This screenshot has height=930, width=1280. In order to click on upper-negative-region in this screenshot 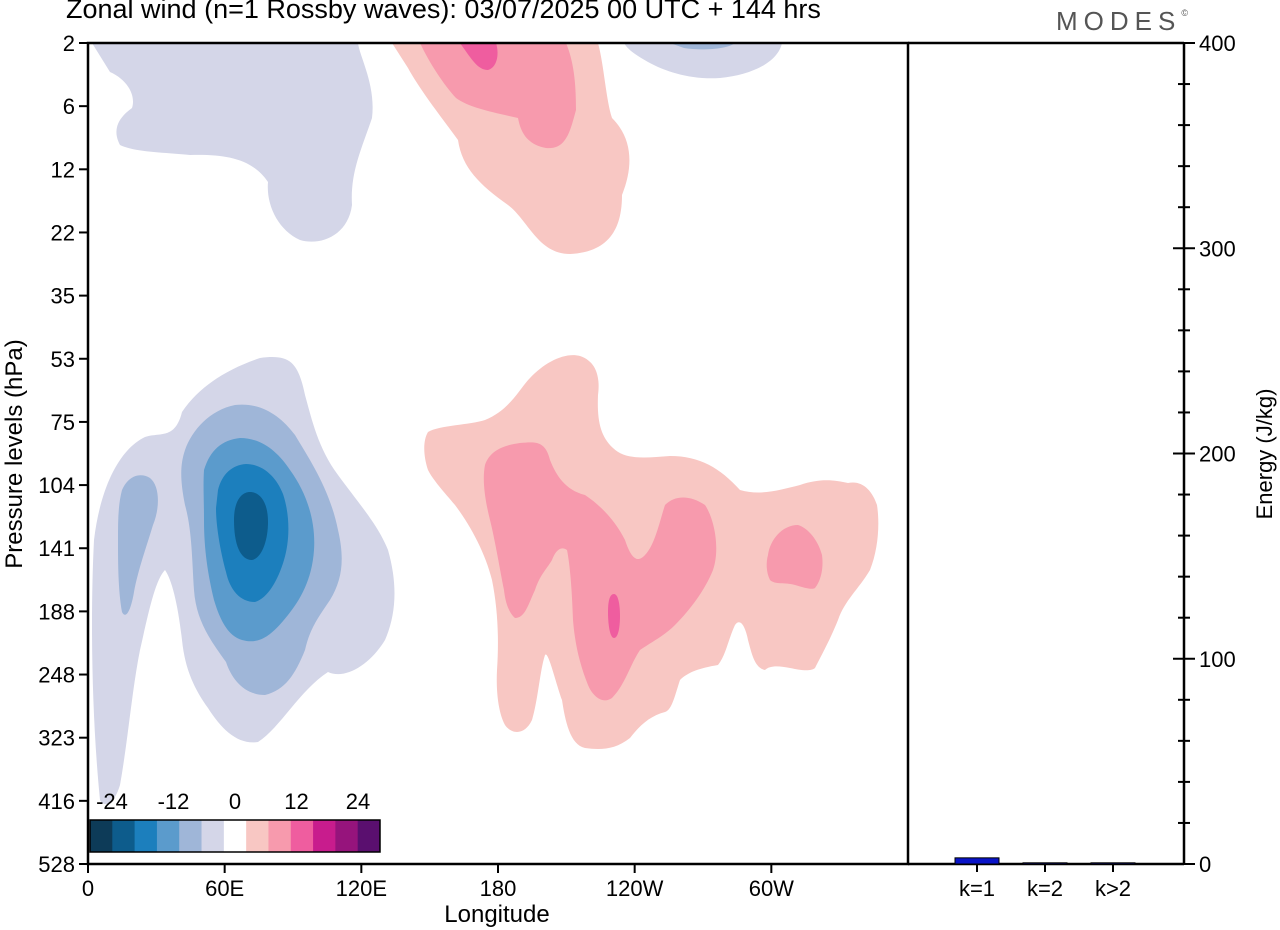, I will do `click(232, 142)`.